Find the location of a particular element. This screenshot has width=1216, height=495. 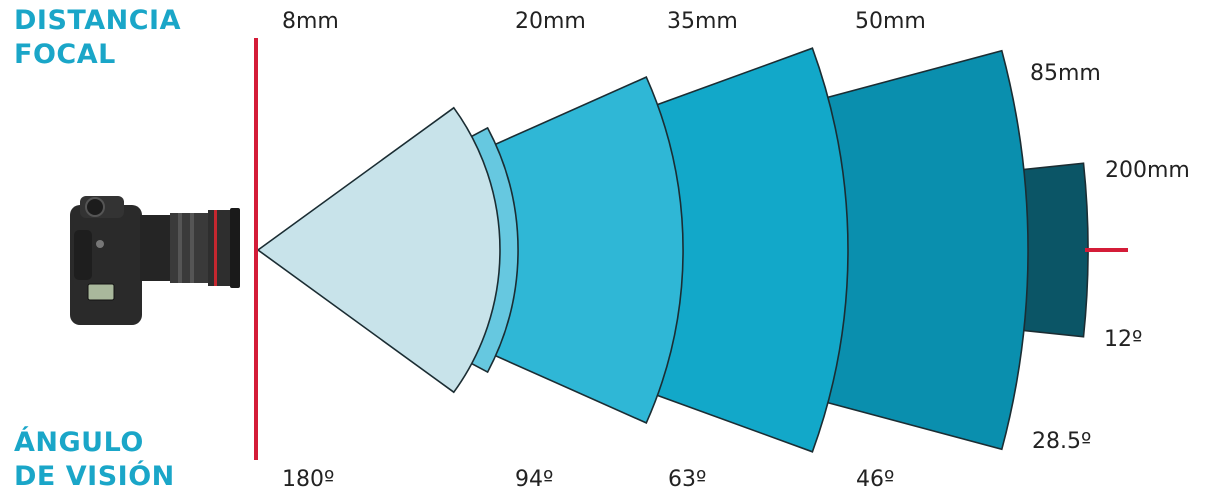

angle-label-35mm: 63º is located at coordinates (687, 479).